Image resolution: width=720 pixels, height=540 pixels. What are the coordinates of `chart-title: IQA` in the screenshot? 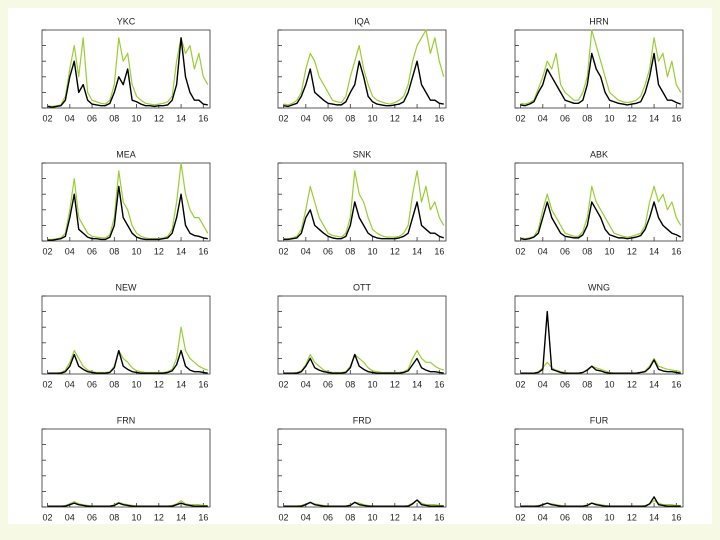 It's located at (362, 21).